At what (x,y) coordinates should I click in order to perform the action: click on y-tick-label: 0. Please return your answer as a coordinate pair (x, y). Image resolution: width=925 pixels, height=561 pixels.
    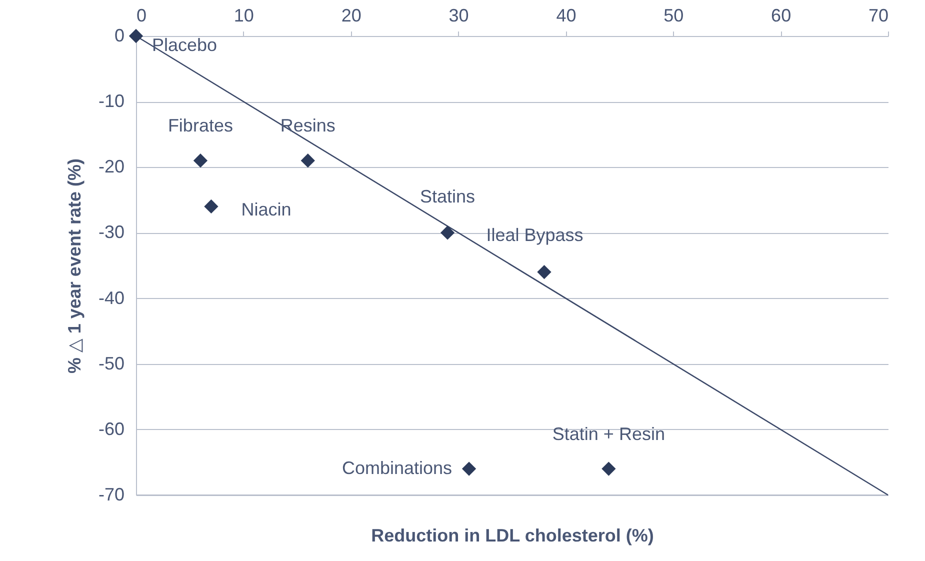
    Looking at the image, I should click on (119, 36).